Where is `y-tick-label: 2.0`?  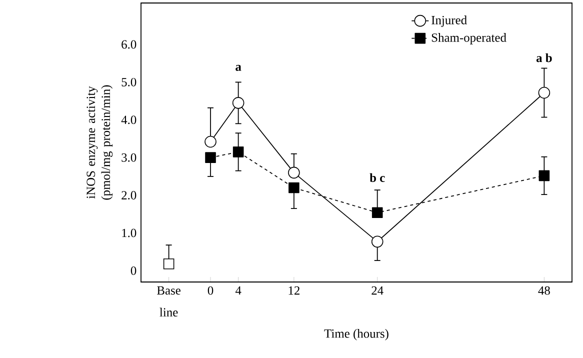 y-tick-label: 2.0 is located at coordinates (129, 195).